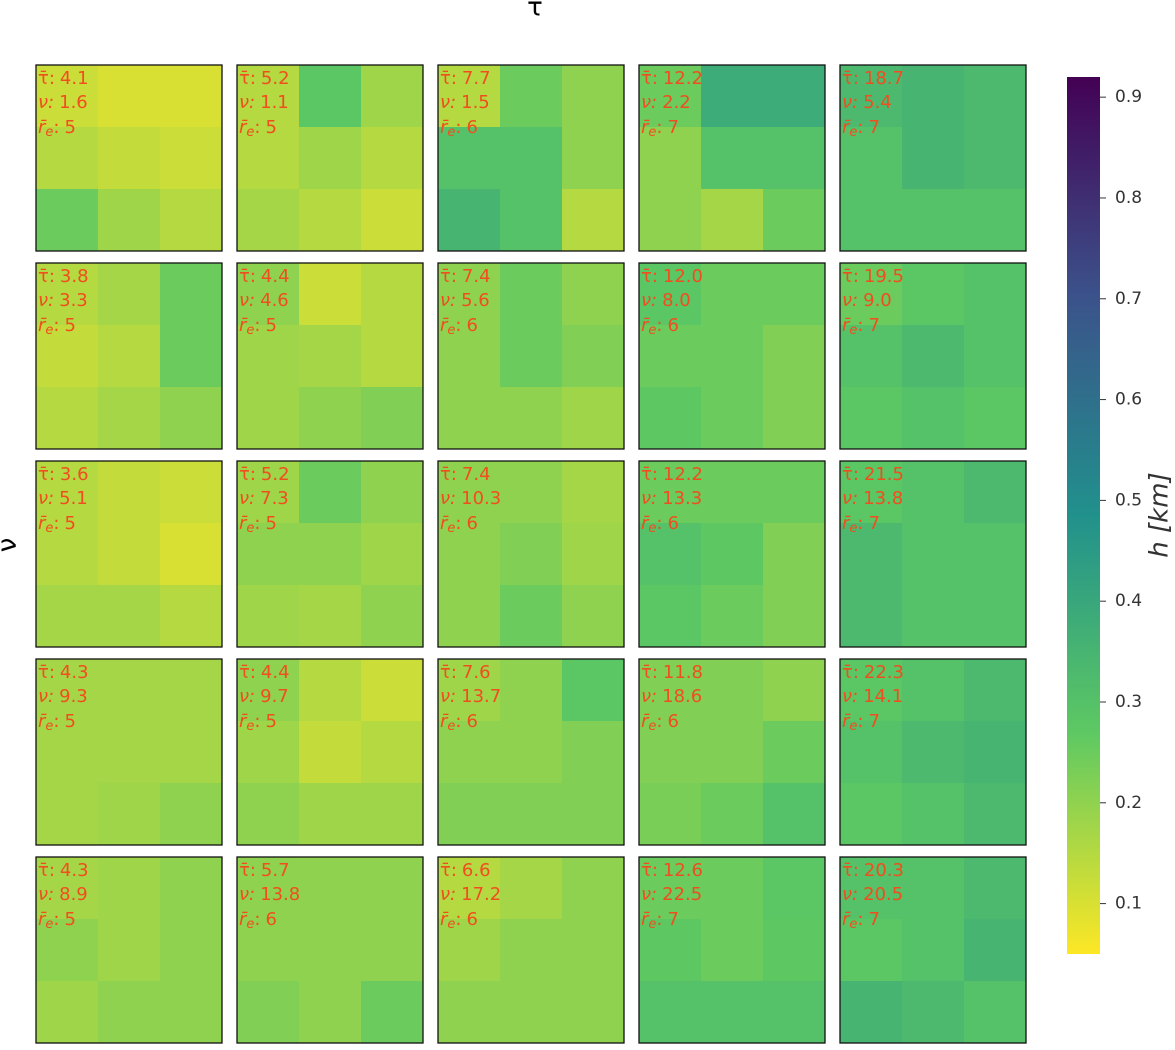 The image size is (1175, 1050). What do you see at coordinates (1160, 514) in the screenshot?
I see `colorbar-label: h [km]` at bounding box center [1160, 514].